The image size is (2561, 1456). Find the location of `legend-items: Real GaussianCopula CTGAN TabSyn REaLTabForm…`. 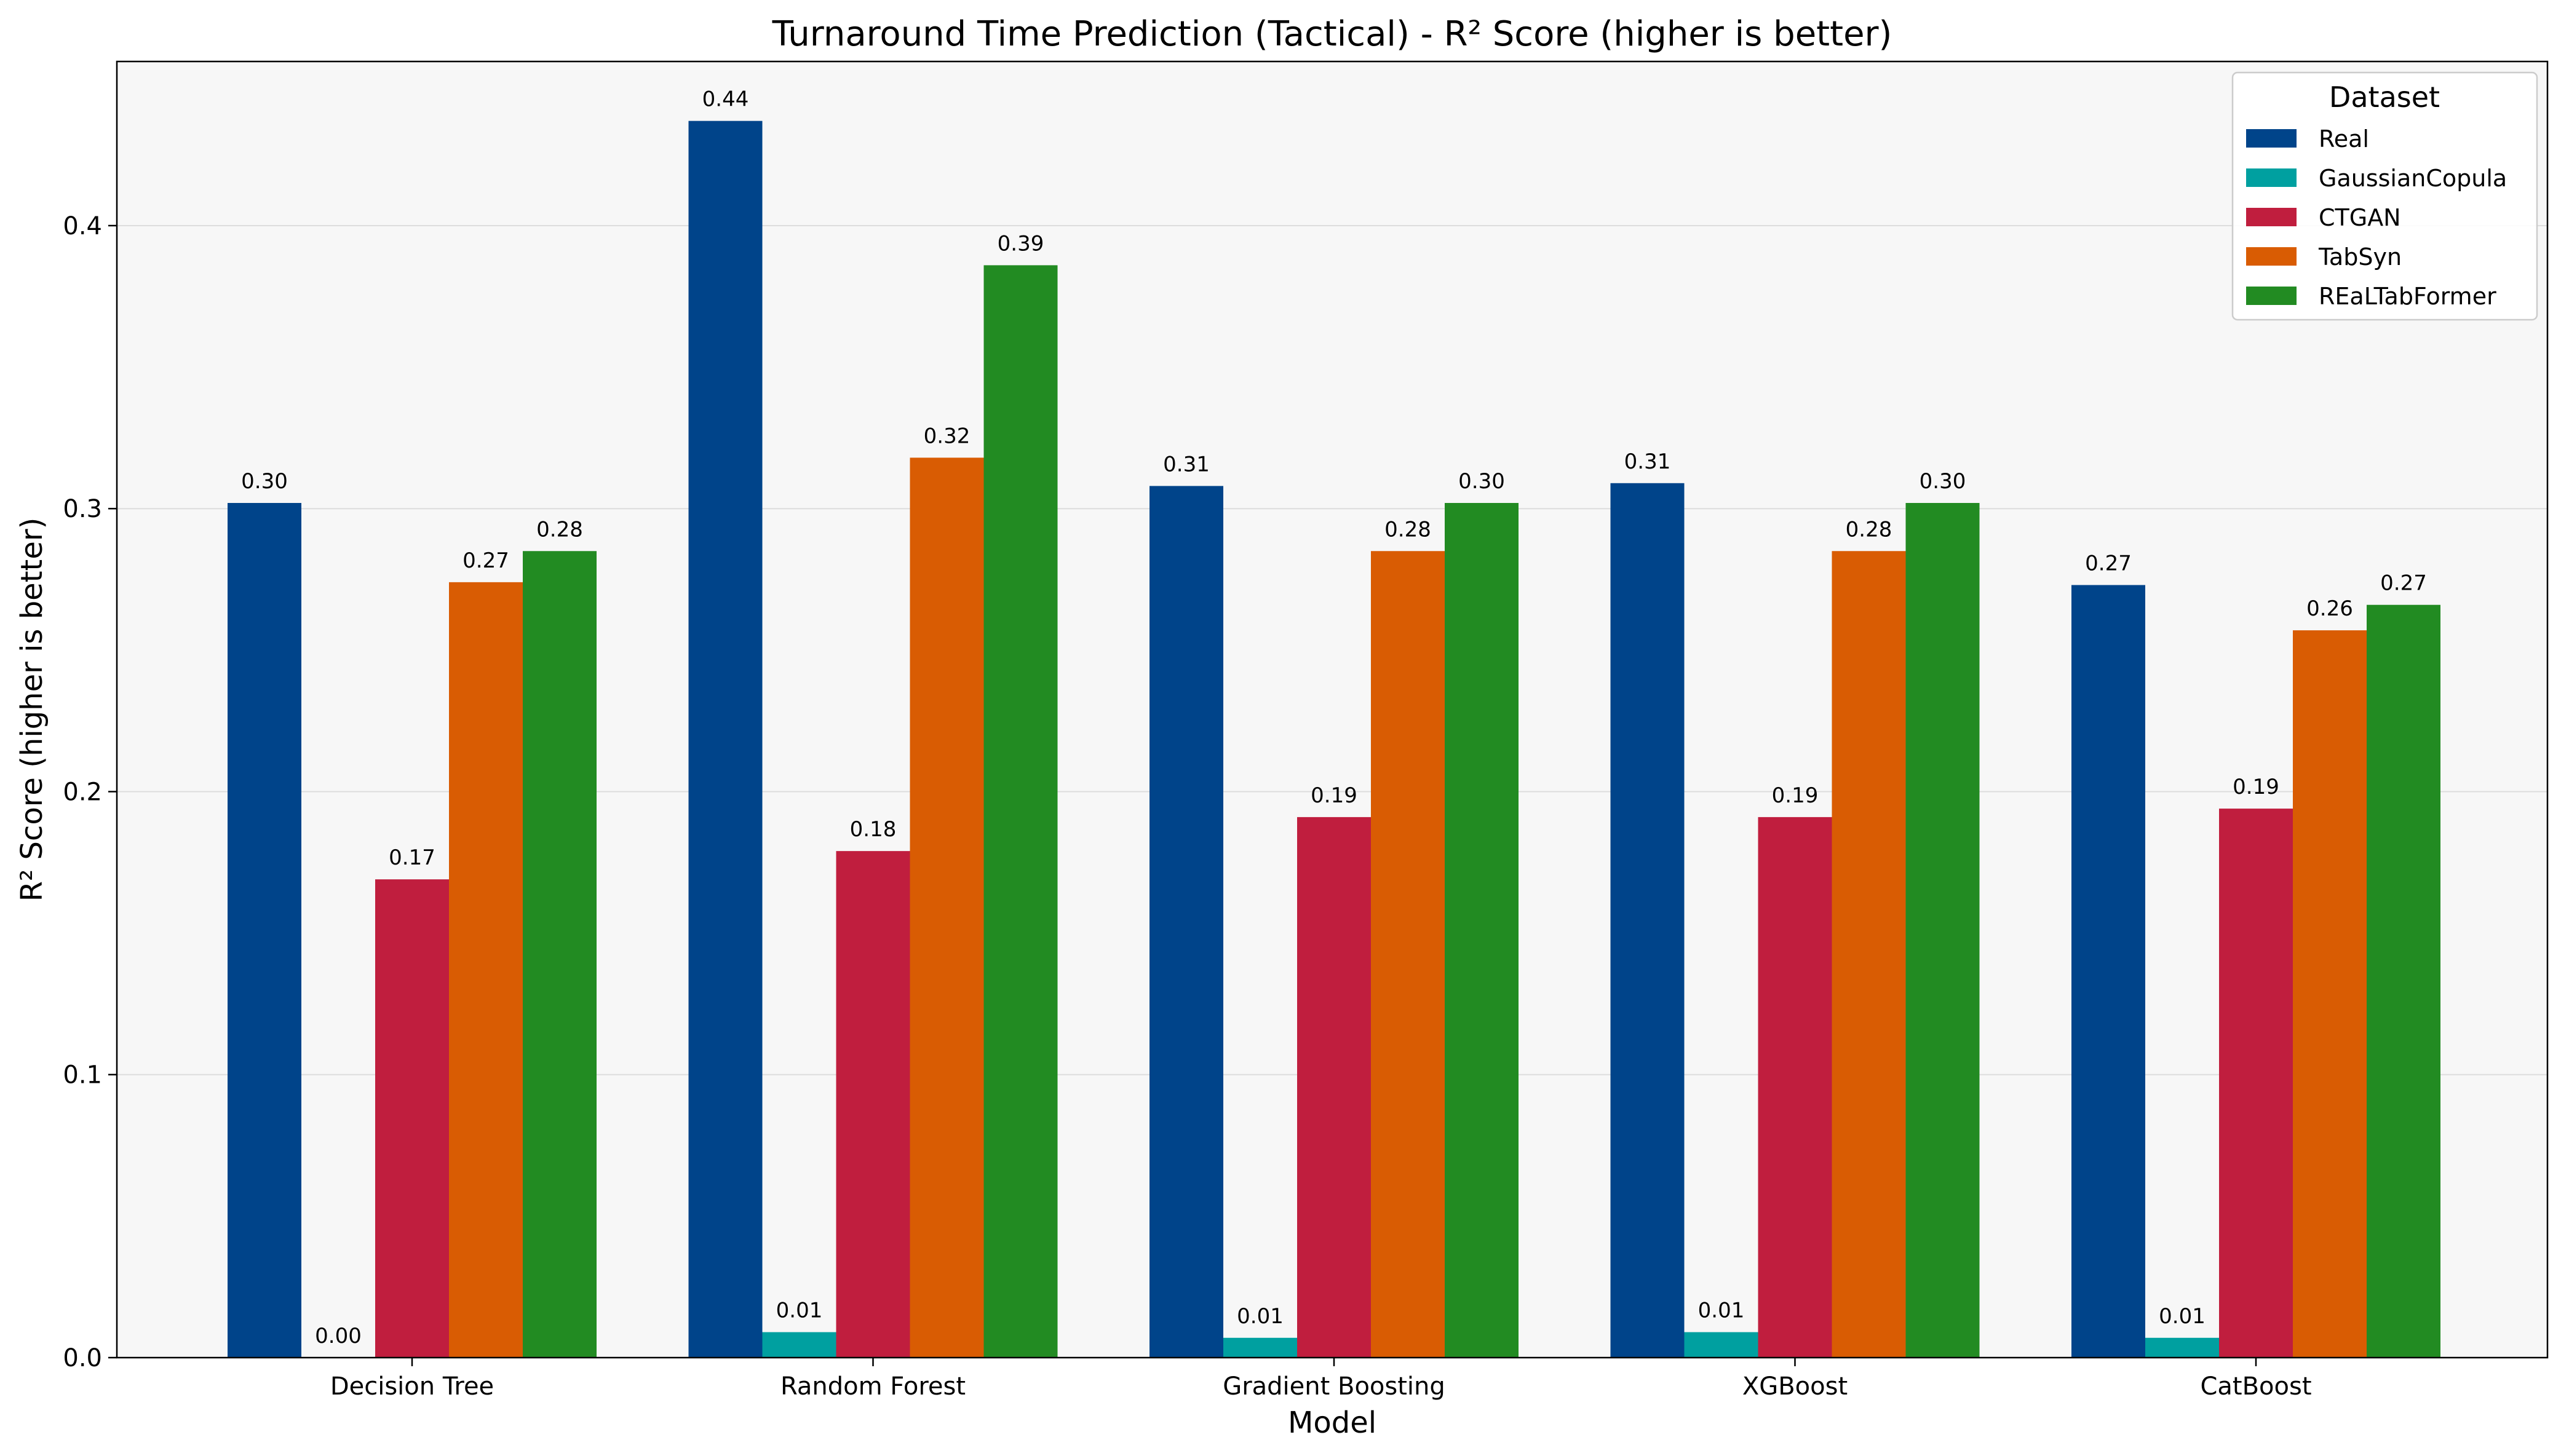

legend-items: Real GaussianCopula CTGAN TabSyn REaLTabForm… is located at coordinates (2376, 217).